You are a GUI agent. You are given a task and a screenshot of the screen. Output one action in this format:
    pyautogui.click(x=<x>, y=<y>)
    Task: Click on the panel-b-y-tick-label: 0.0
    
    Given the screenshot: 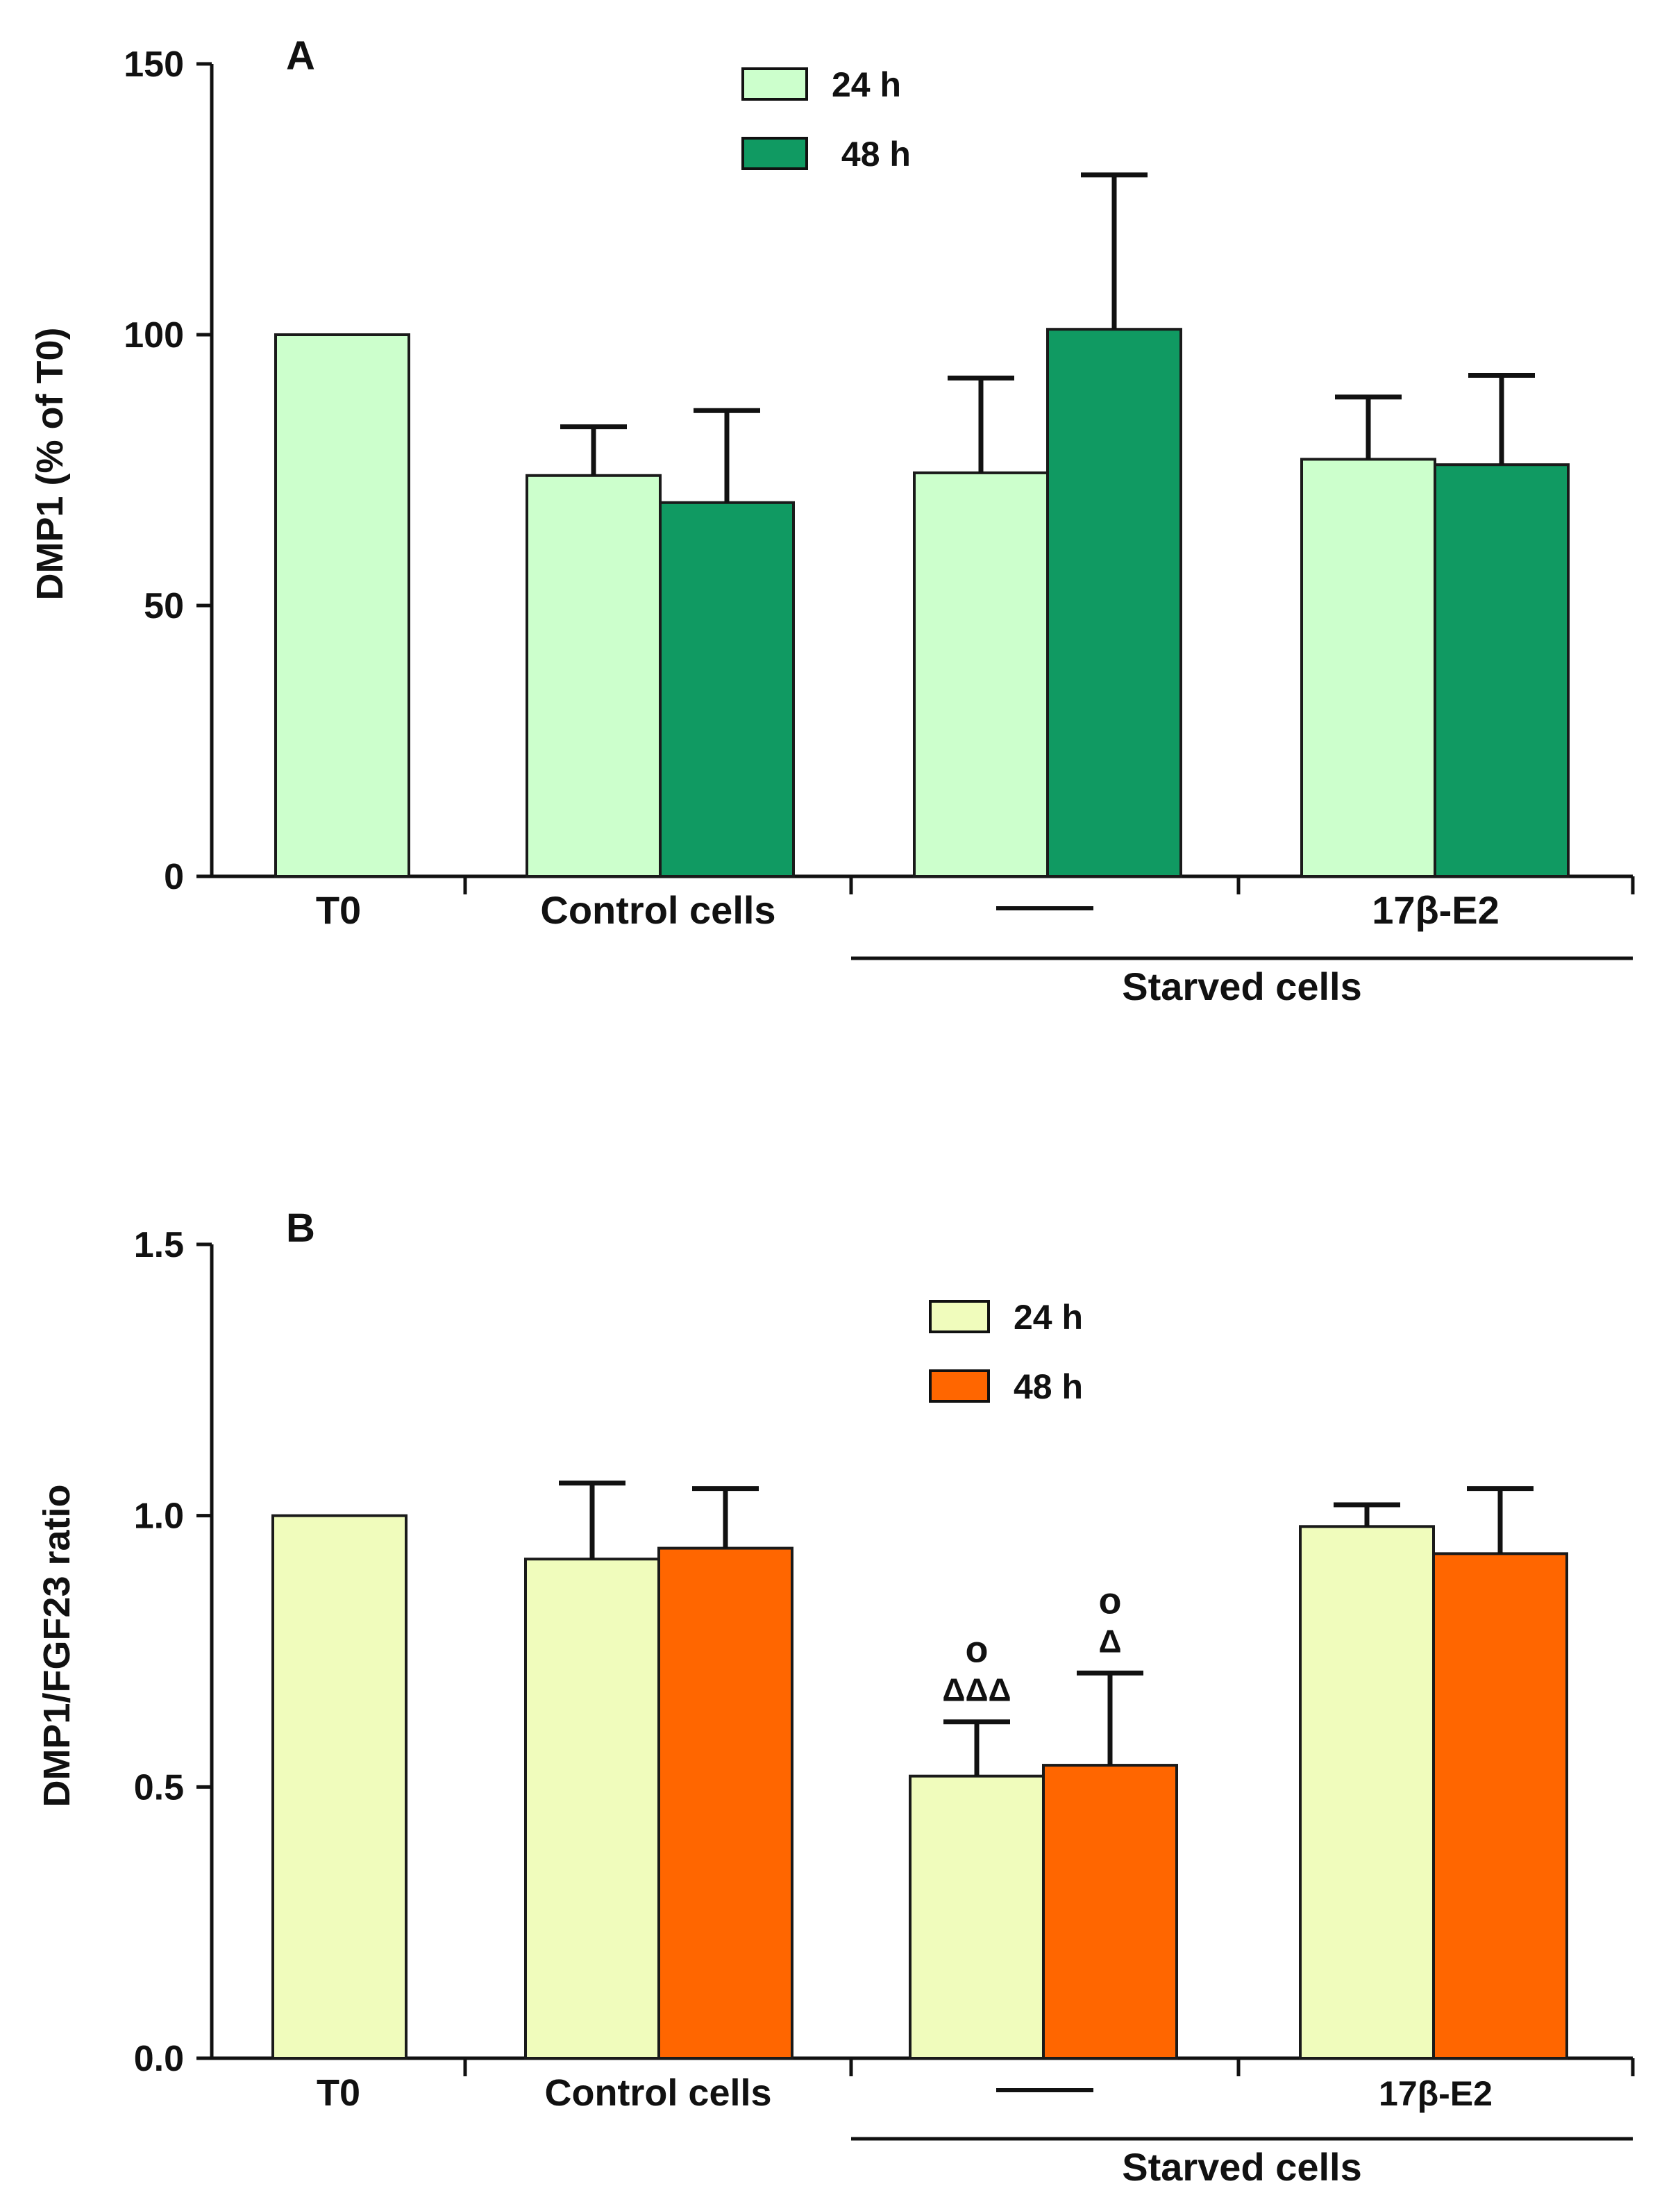 What is the action you would take?
    pyautogui.click(x=159, y=2059)
    